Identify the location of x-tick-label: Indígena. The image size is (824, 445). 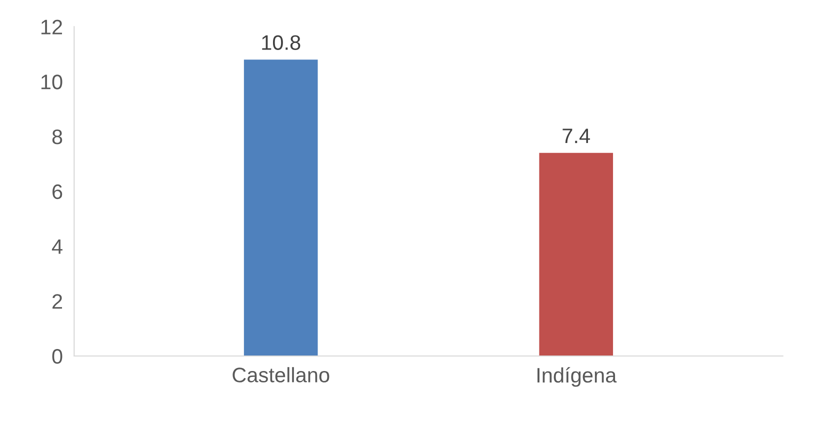
(577, 377).